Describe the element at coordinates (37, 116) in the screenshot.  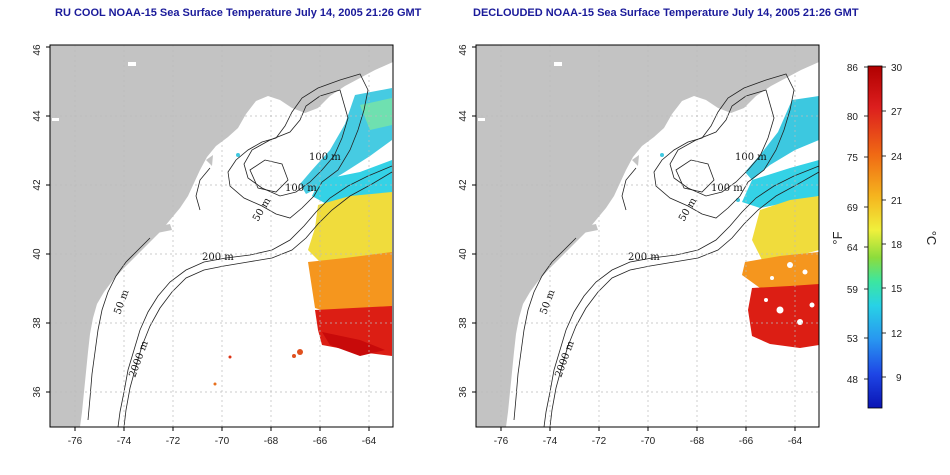
I see `left-ytick: 44` at that location.